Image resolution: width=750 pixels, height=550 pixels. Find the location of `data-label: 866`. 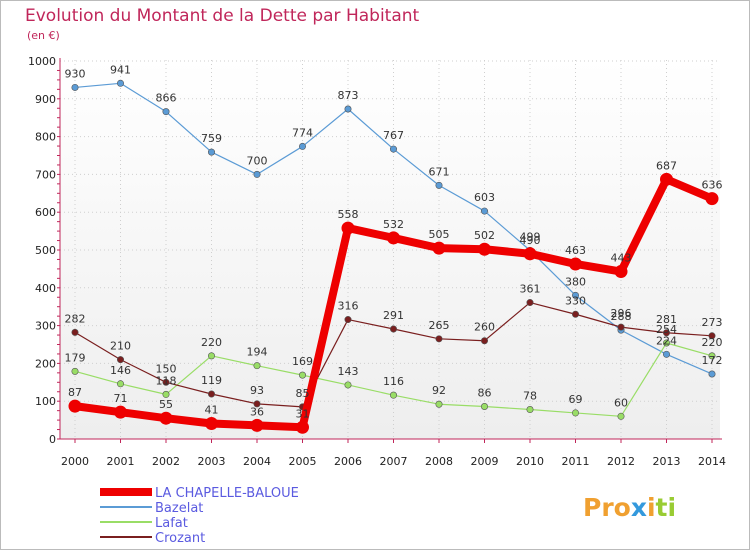

data-label: 866 is located at coordinates (166, 98).